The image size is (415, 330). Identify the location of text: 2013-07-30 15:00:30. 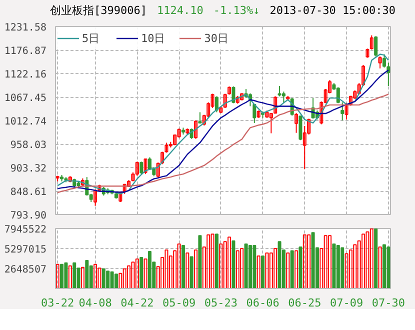
(333, 10).